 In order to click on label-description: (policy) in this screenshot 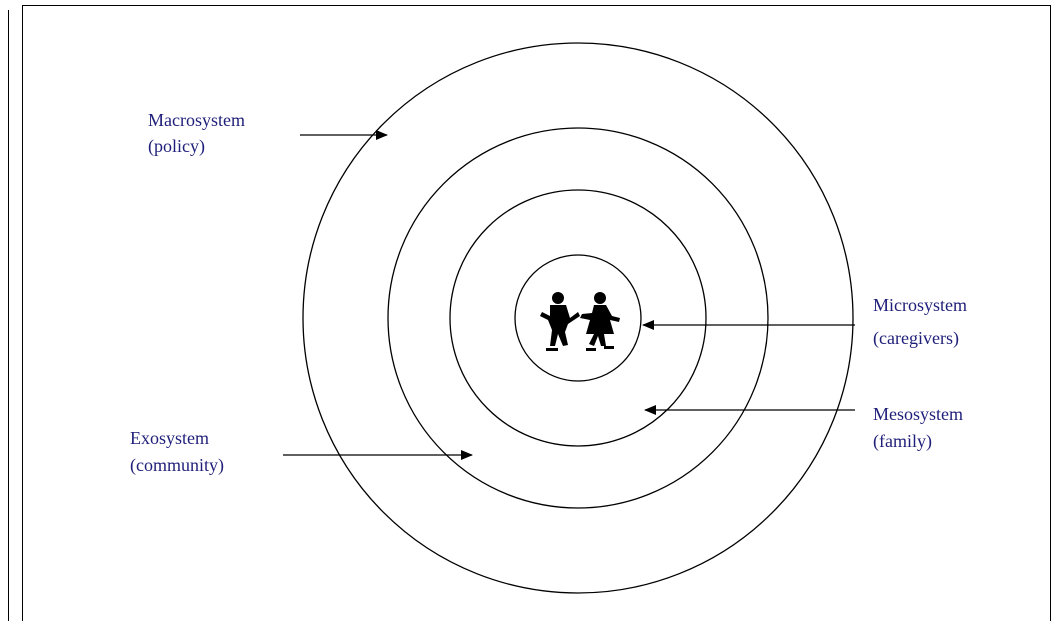, I will do `click(176, 146)`.